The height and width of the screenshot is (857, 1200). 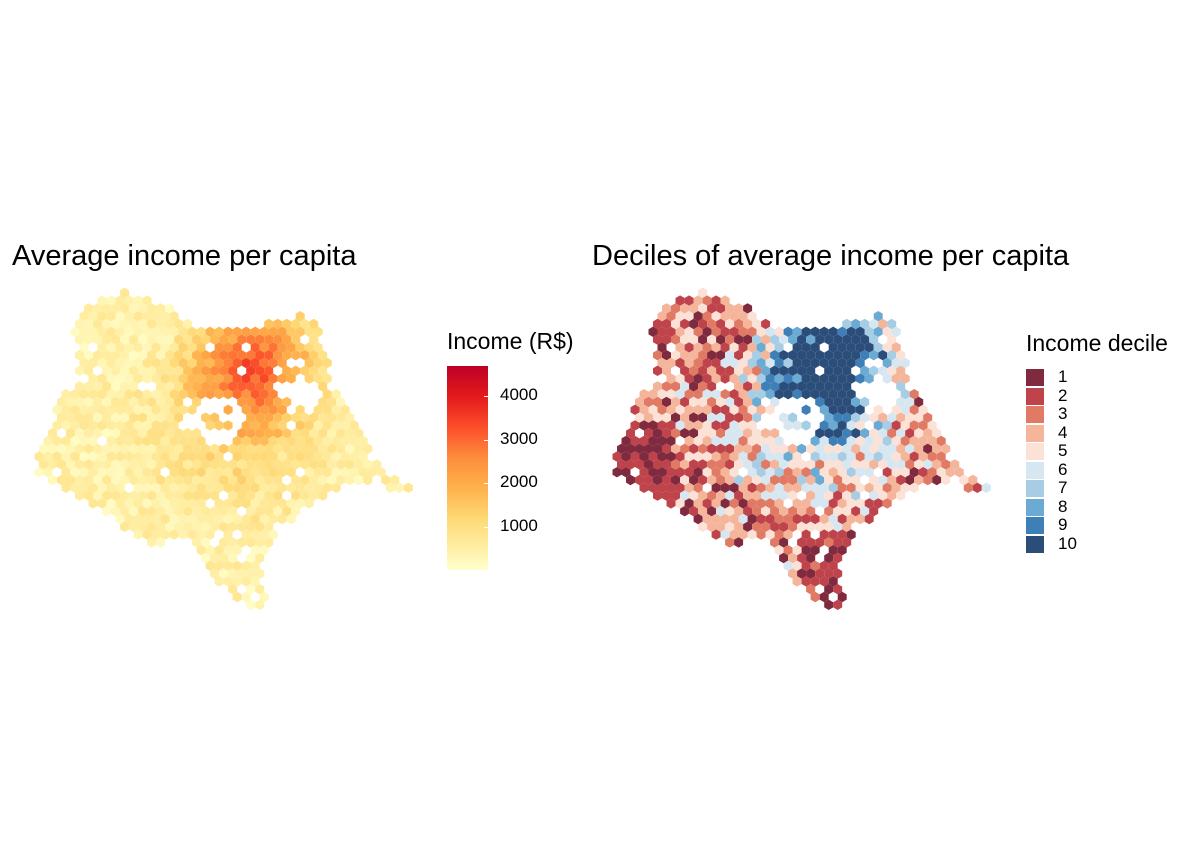 I want to click on decile-label: 1, so click(x=1063, y=376).